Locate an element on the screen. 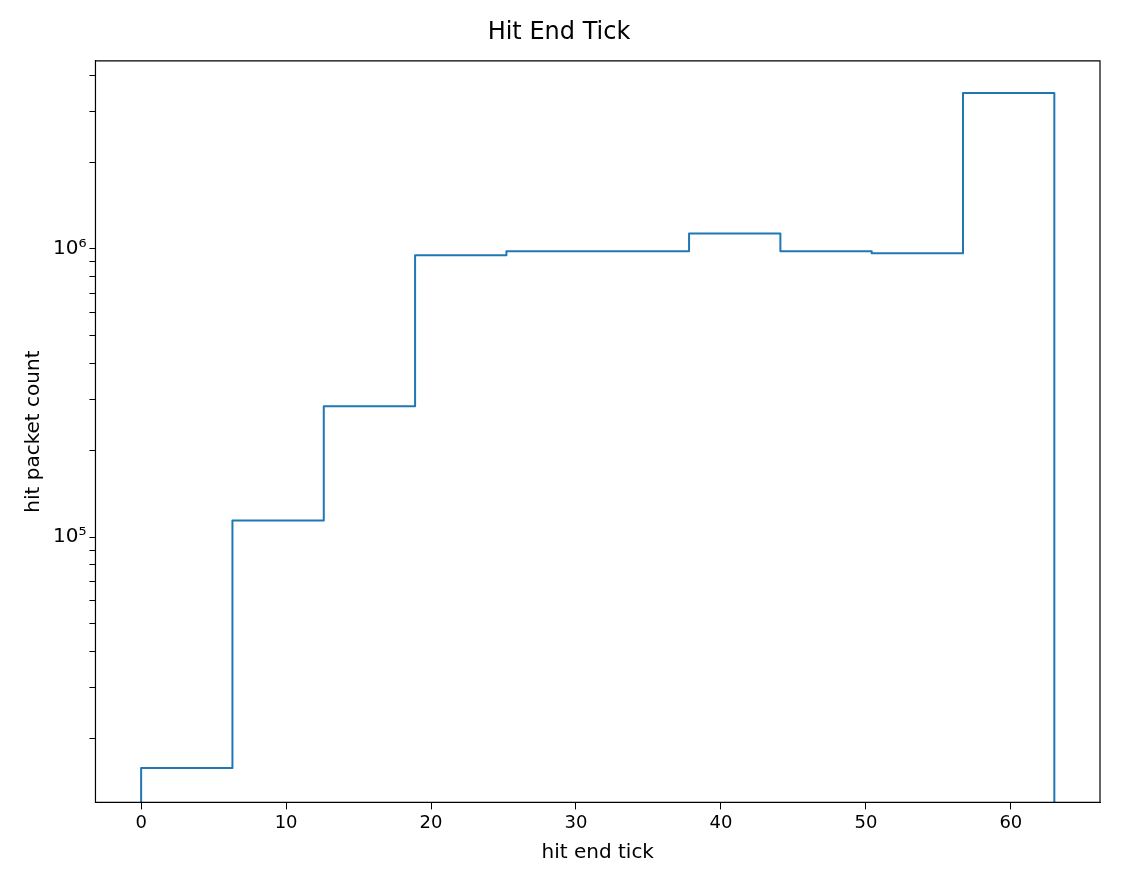 This screenshot has height=883, width=1122. x-tick-label: 0 is located at coordinates (141, 821).